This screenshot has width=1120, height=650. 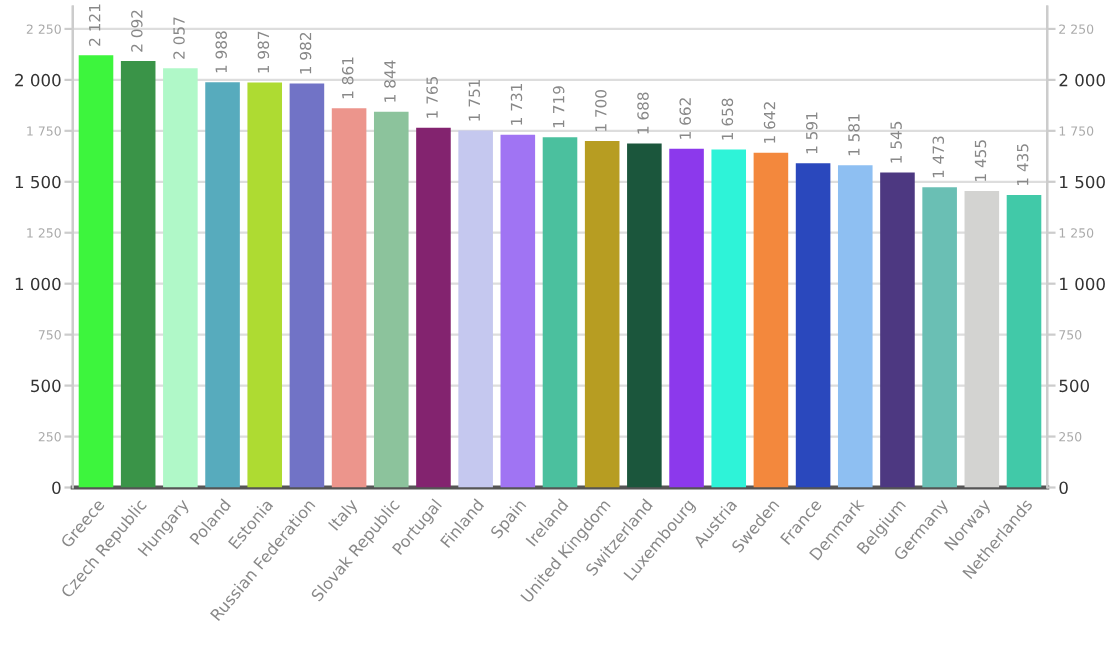 What do you see at coordinates (1082, 80) in the screenshot?
I see `y2-tick-label: 2 000` at bounding box center [1082, 80].